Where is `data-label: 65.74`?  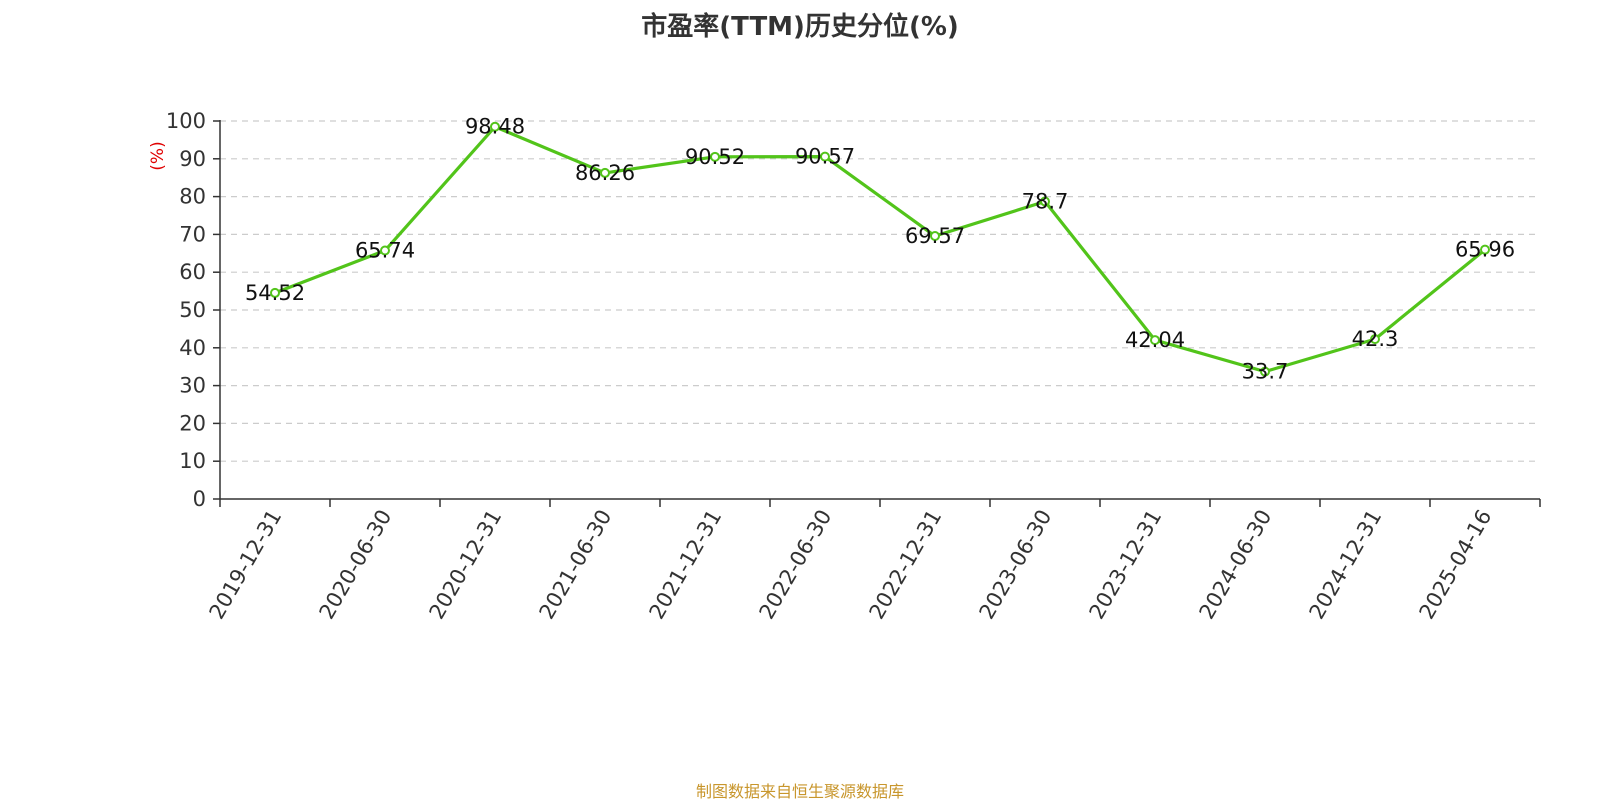 data-label: 65.74 is located at coordinates (385, 251).